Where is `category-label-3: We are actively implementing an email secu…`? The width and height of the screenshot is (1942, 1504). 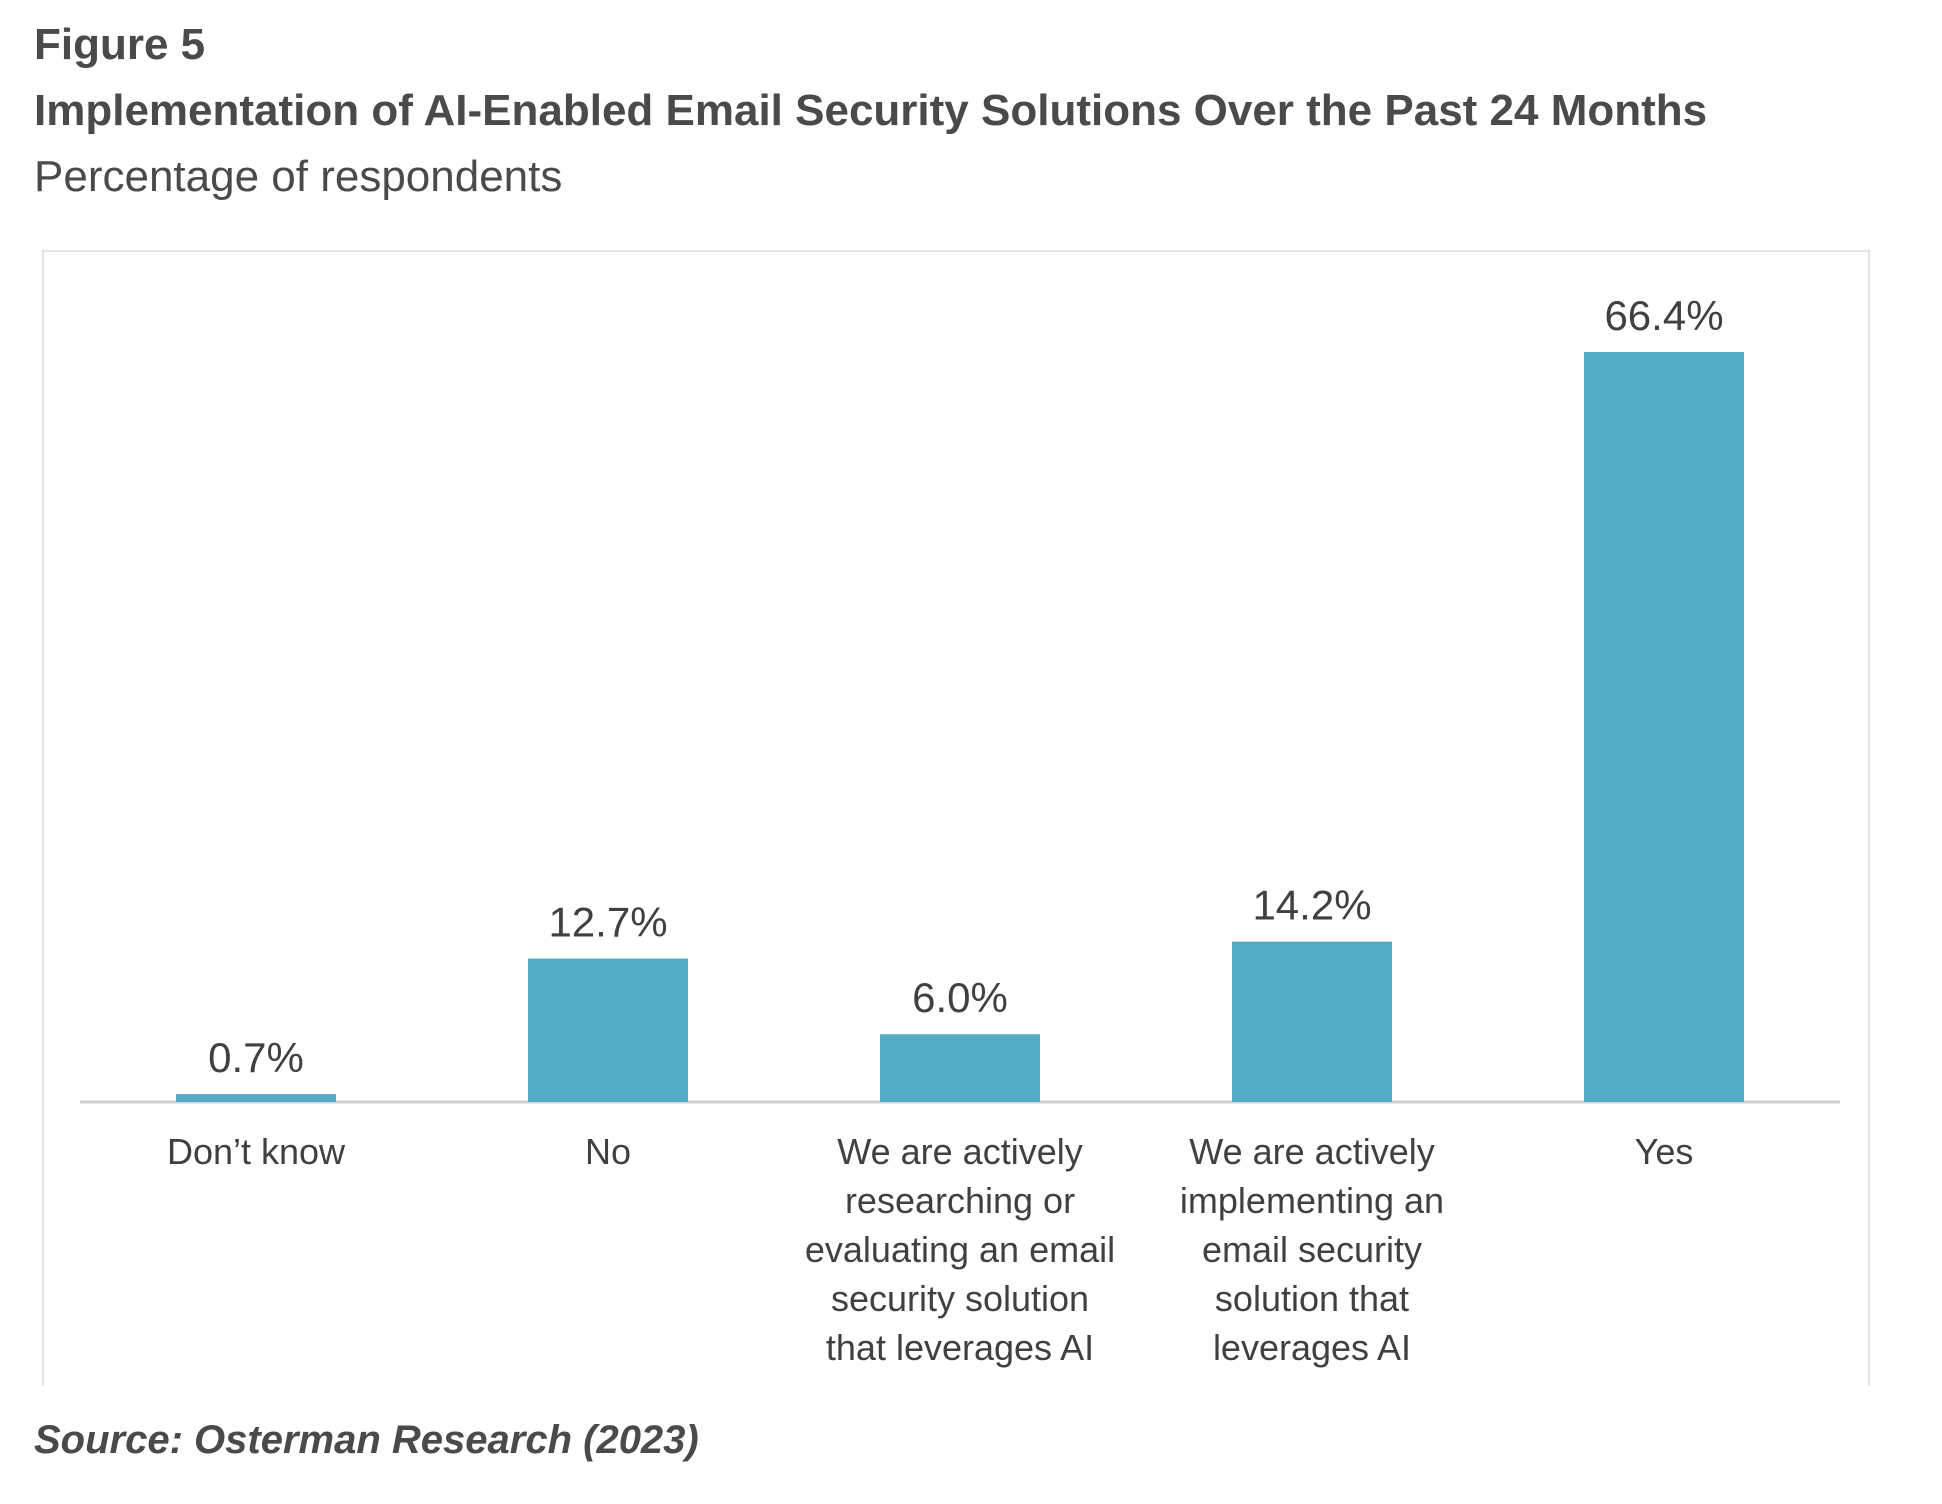 category-label-3: We are actively implementing an email secu… is located at coordinates (1312, 1249).